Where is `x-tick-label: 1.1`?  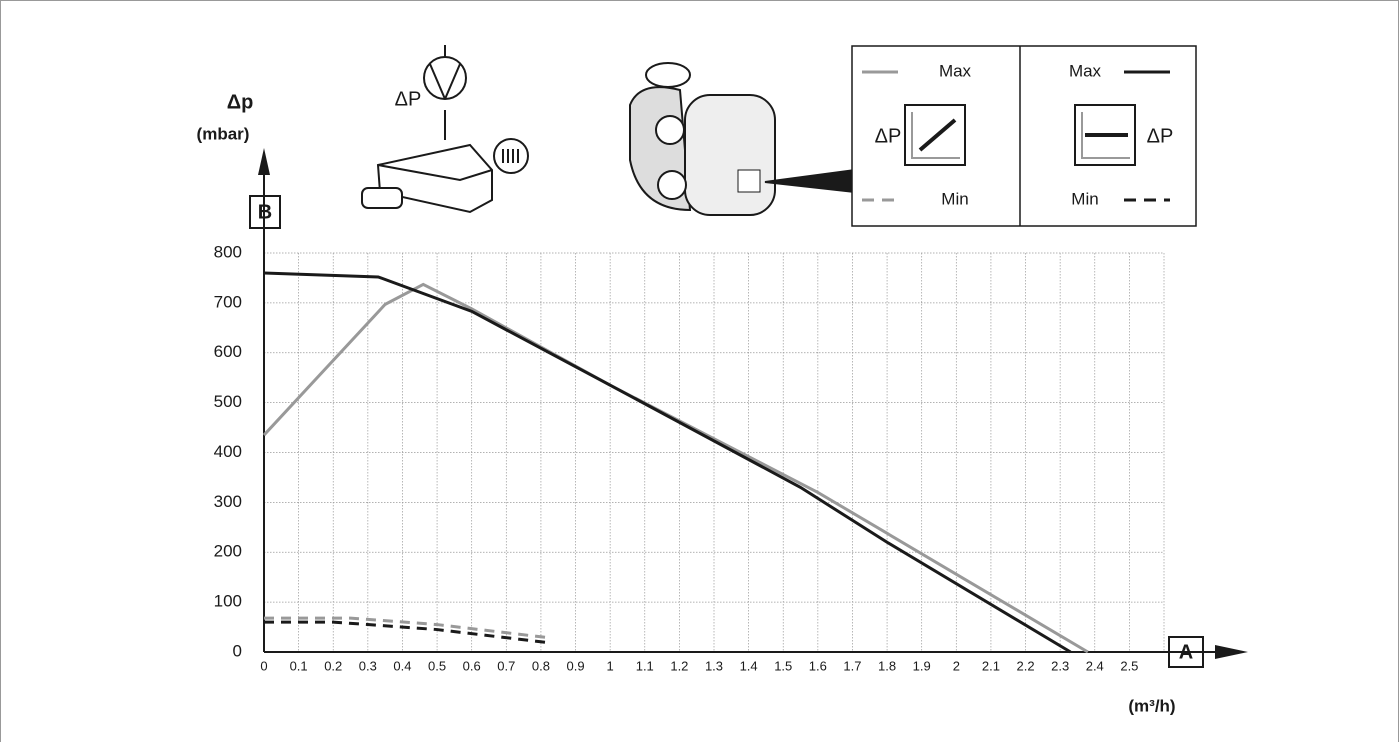
x-tick-label: 1.1 is located at coordinates (645, 665).